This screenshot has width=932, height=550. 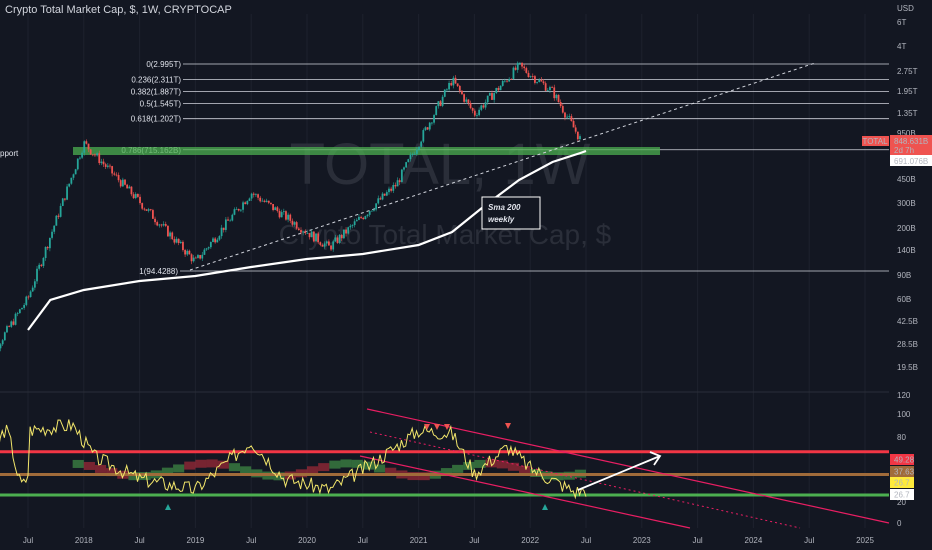 I want to click on channel-bottom, so click(x=525, y=492).